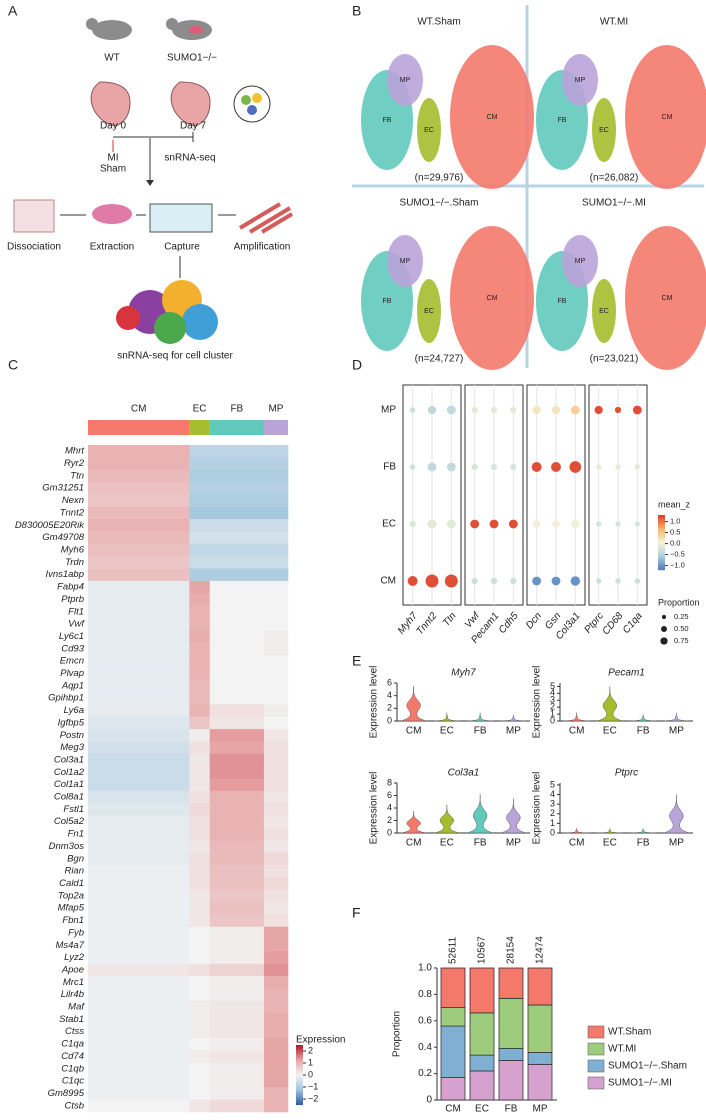  What do you see at coordinates (50, 525) in the screenshot?
I see `gene-label: D830005E20Rik` at bounding box center [50, 525].